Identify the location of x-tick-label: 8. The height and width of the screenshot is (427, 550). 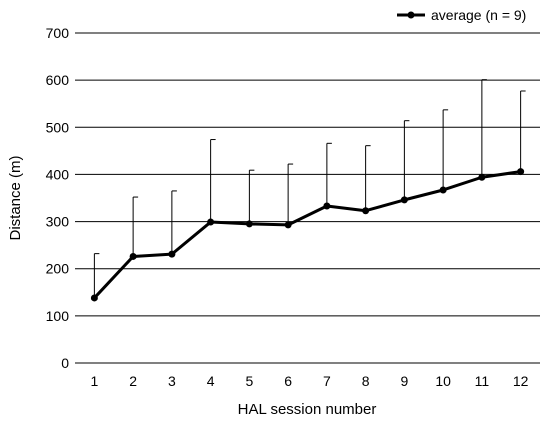
(366, 381).